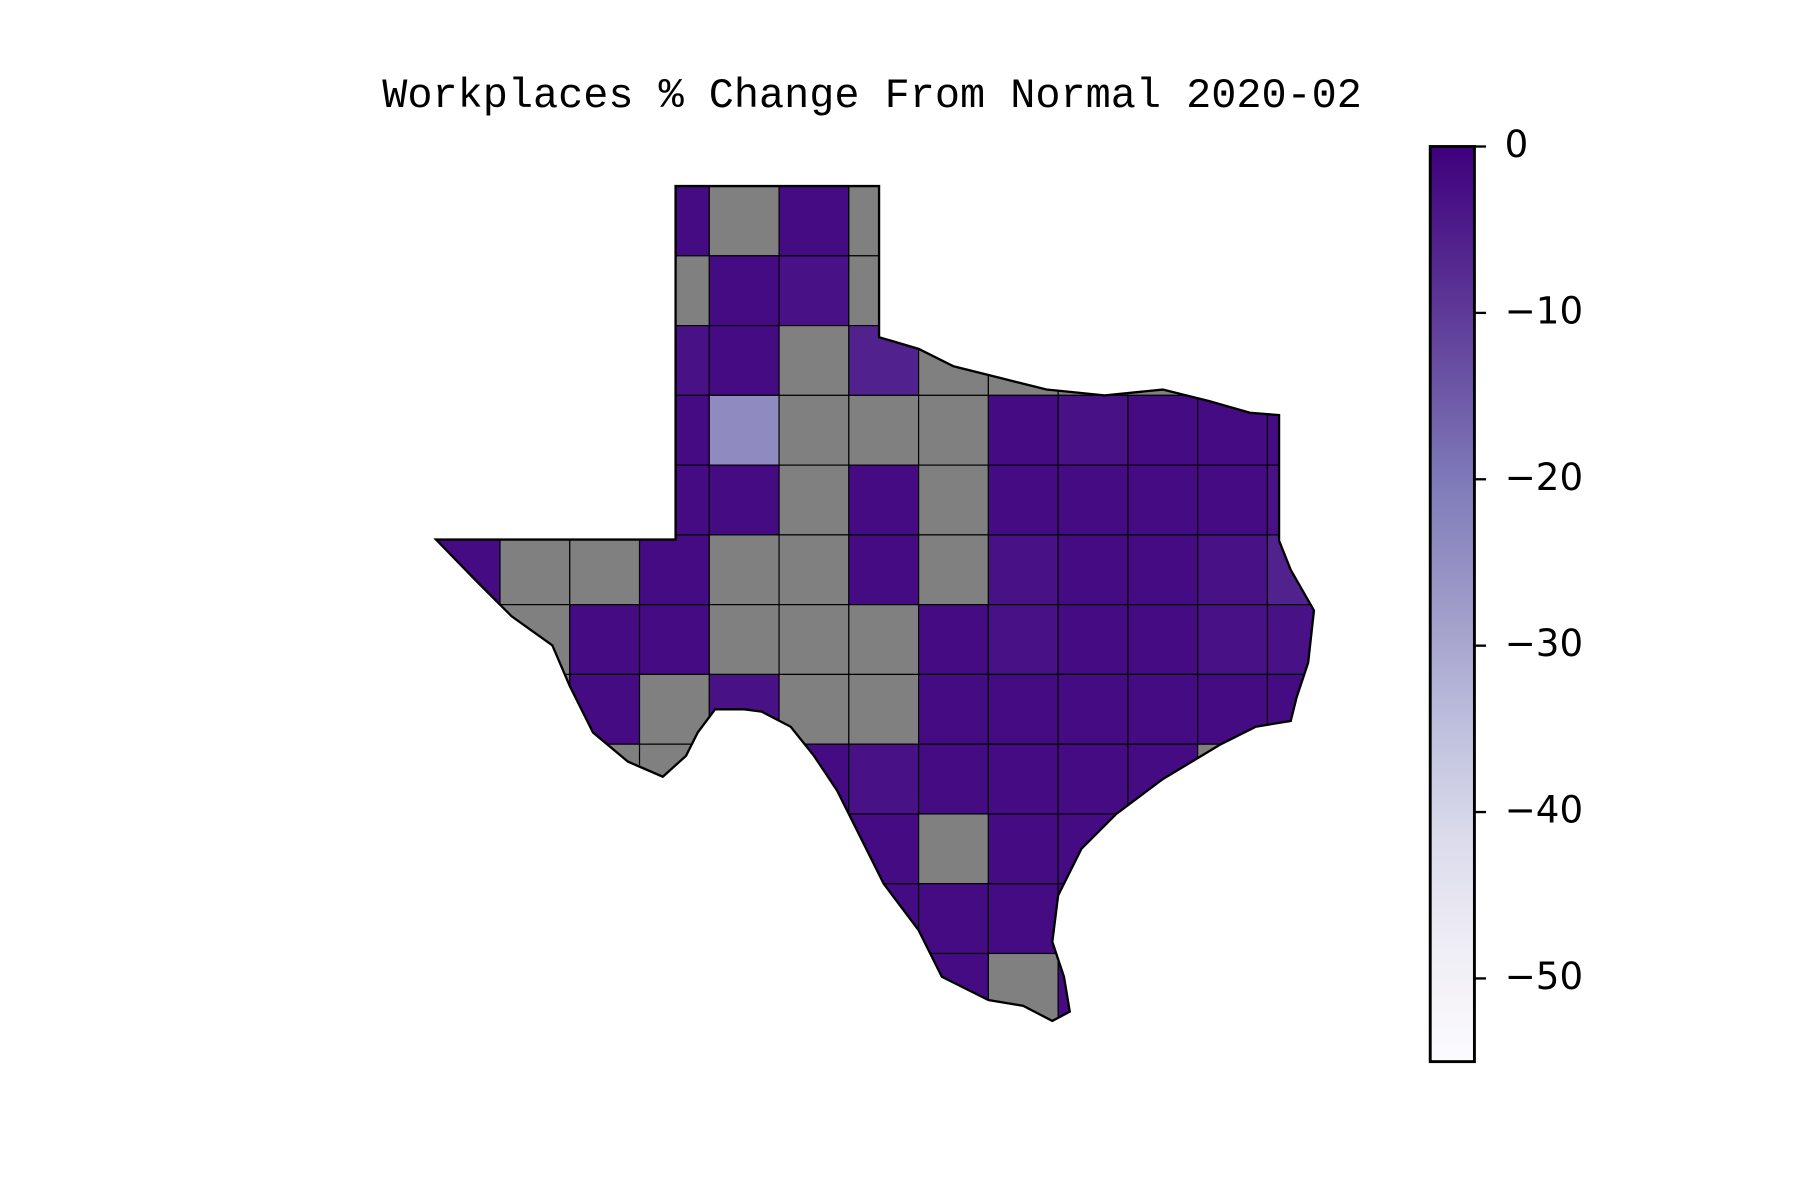 The height and width of the screenshot is (1200, 1800). Describe the element at coordinates (1544, 810) in the screenshot. I see `colorbar-tick-label: −40` at that location.